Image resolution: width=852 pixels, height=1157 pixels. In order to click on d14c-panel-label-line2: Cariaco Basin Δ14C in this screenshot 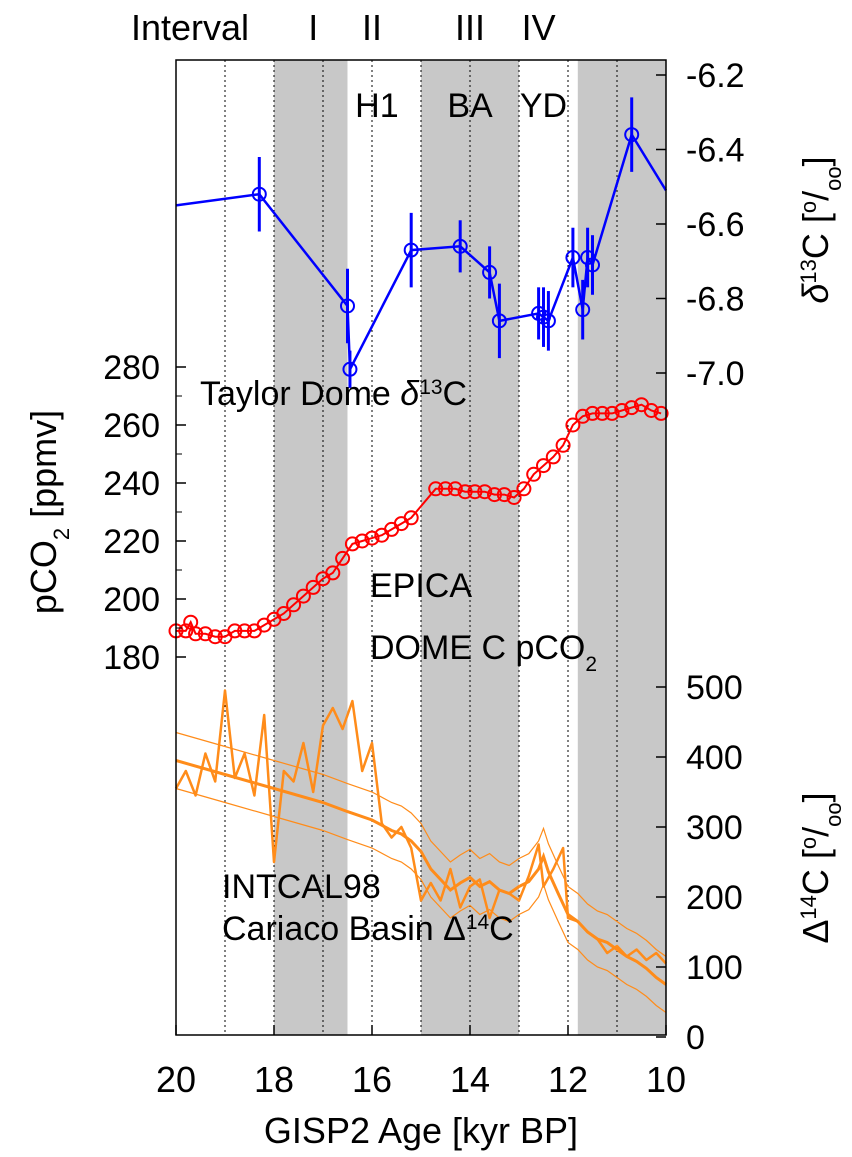, I will do `click(368, 929)`.